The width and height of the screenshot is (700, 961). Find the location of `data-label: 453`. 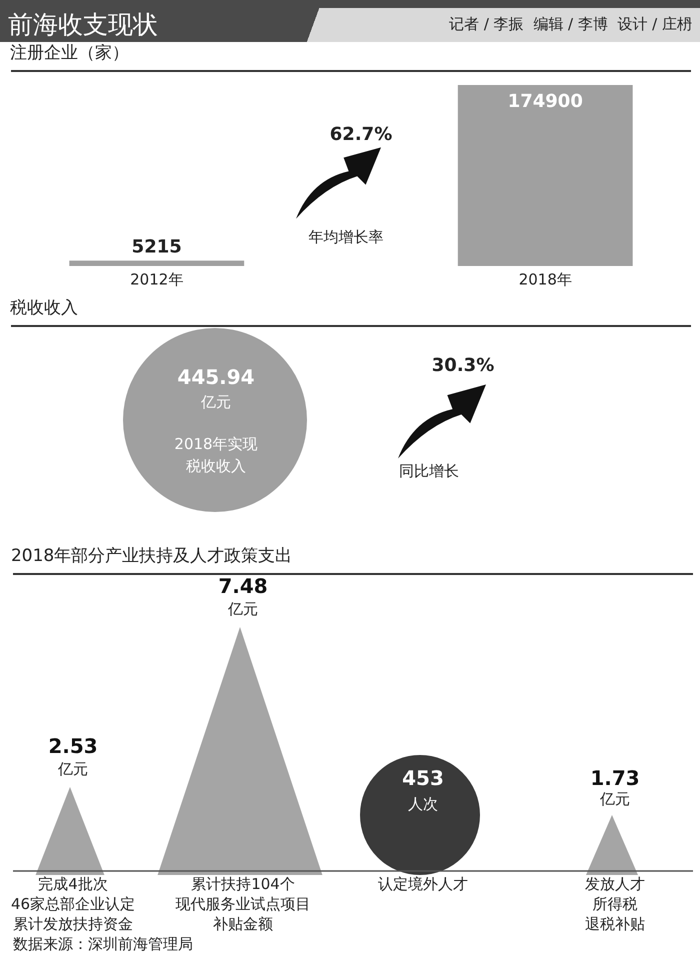

data-label: 453 is located at coordinates (423, 778).